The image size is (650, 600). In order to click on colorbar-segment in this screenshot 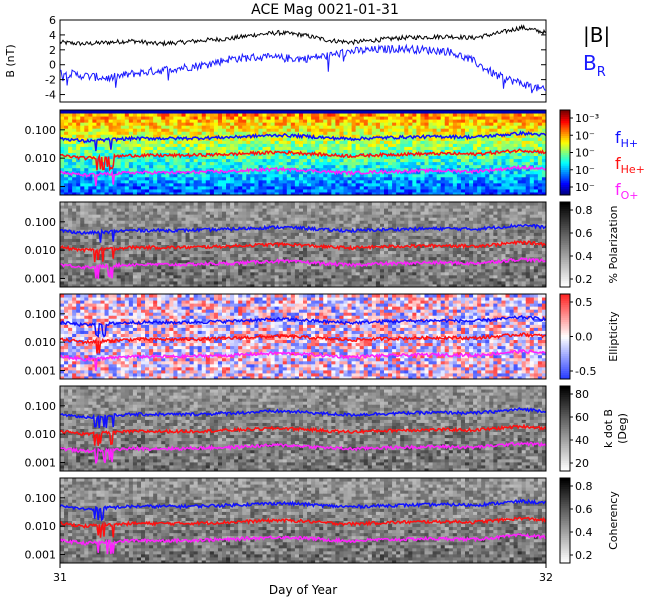, I will do `click(565, 145)`.